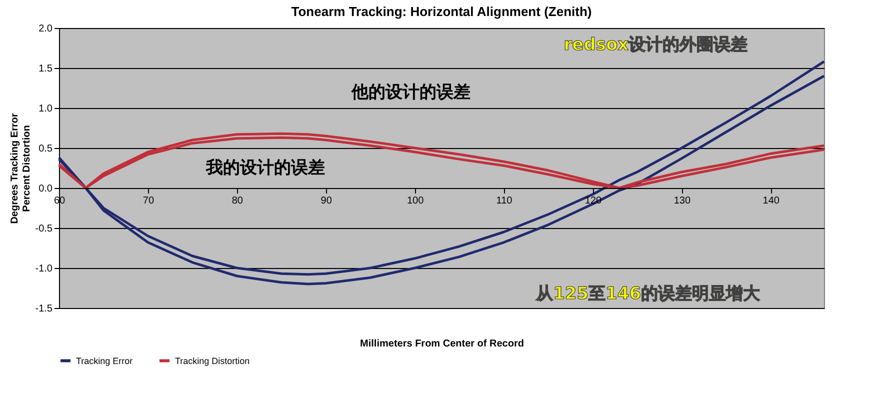 The image size is (873, 406). Describe the element at coordinates (504, 201) in the screenshot. I see `x-tick-label: 110` at that location.